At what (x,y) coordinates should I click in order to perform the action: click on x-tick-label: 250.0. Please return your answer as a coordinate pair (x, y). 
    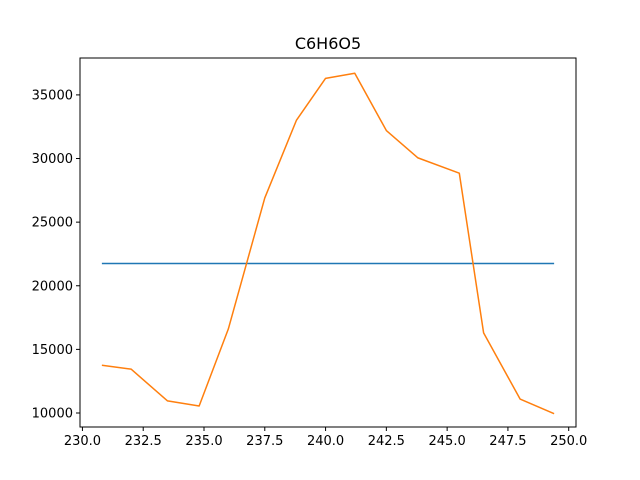
    Looking at the image, I should click on (568, 441).